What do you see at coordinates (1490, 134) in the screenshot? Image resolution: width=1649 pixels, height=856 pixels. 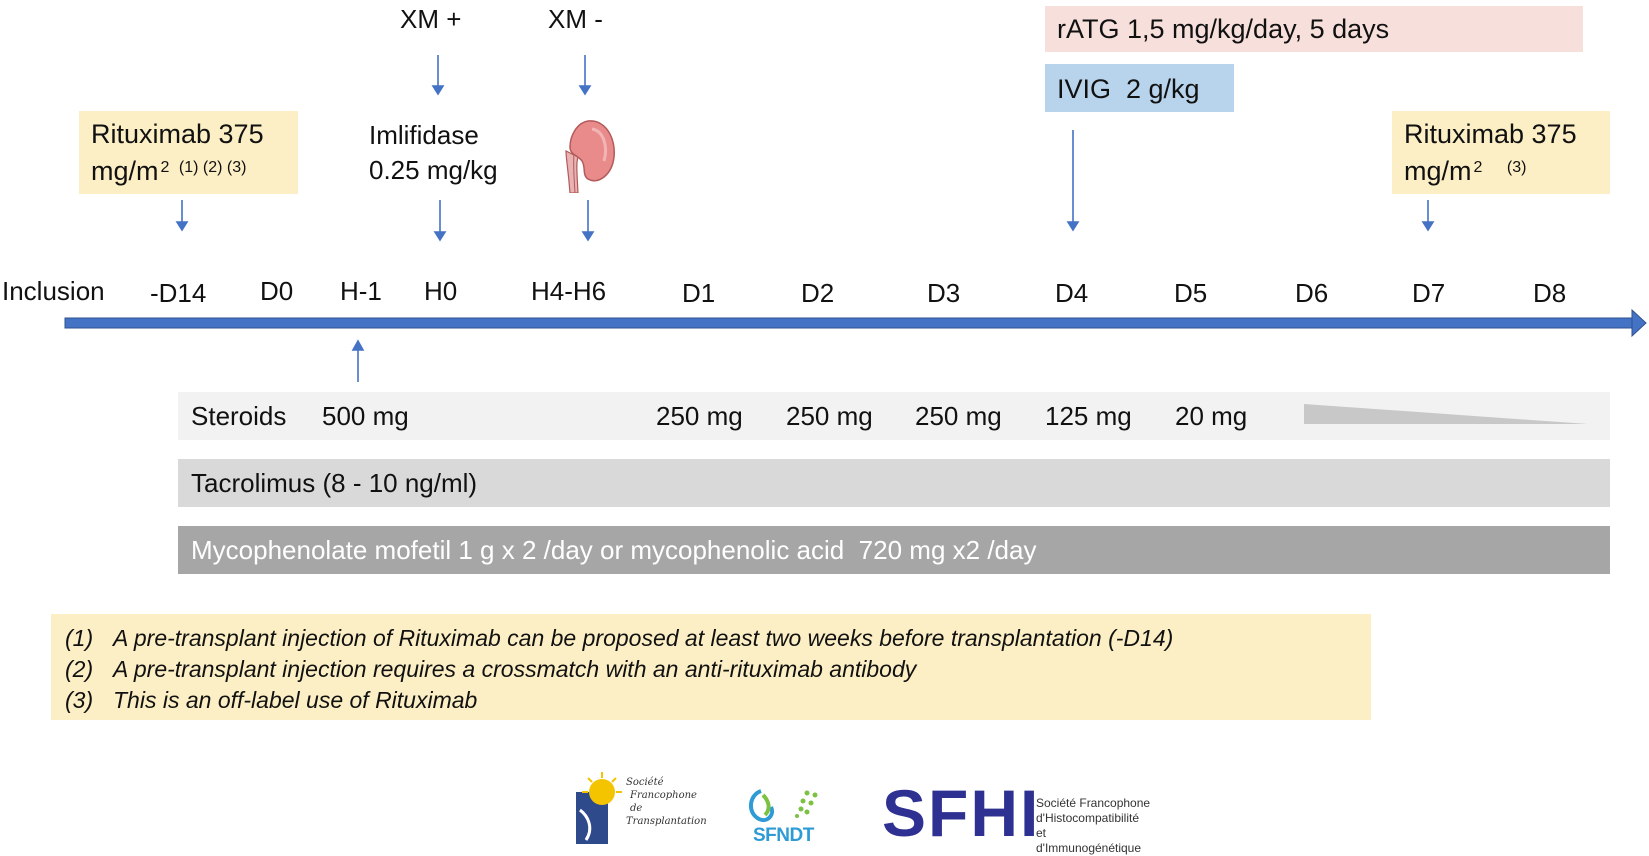 I see `rituximab-post-title: Rituximab 375` at bounding box center [1490, 134].